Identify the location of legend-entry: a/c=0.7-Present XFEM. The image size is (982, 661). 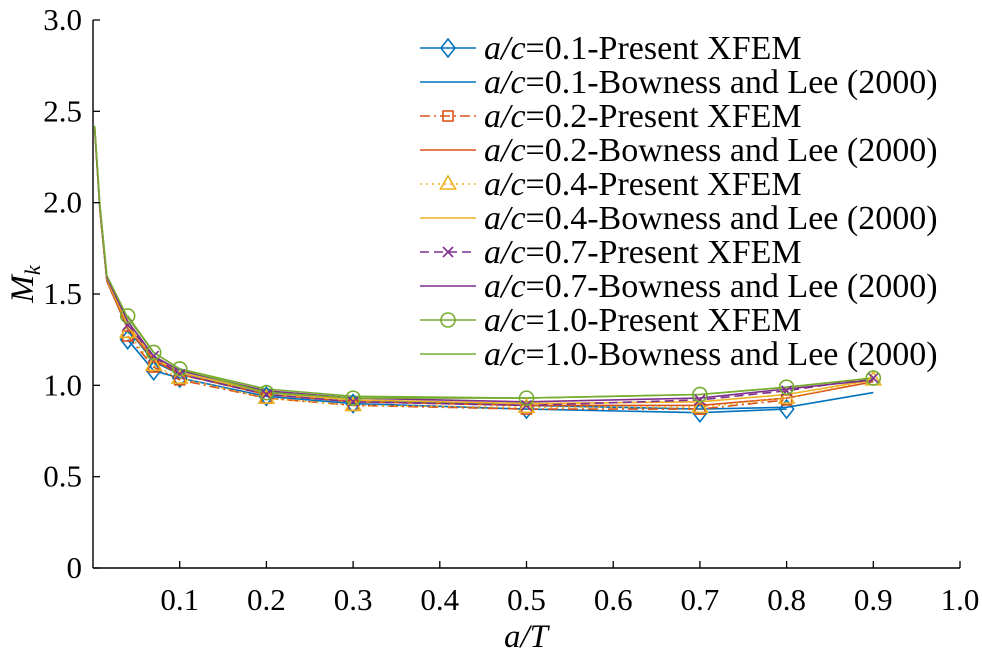
(611, 252).